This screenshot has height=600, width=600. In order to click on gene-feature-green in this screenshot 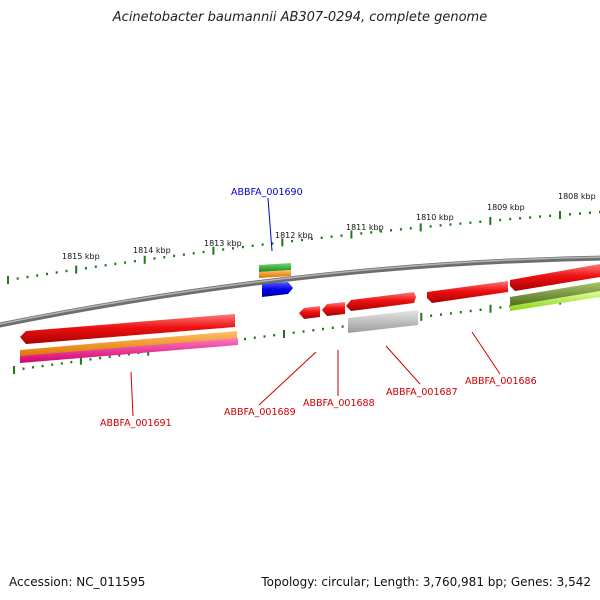, I will do `click(275, 267)`.